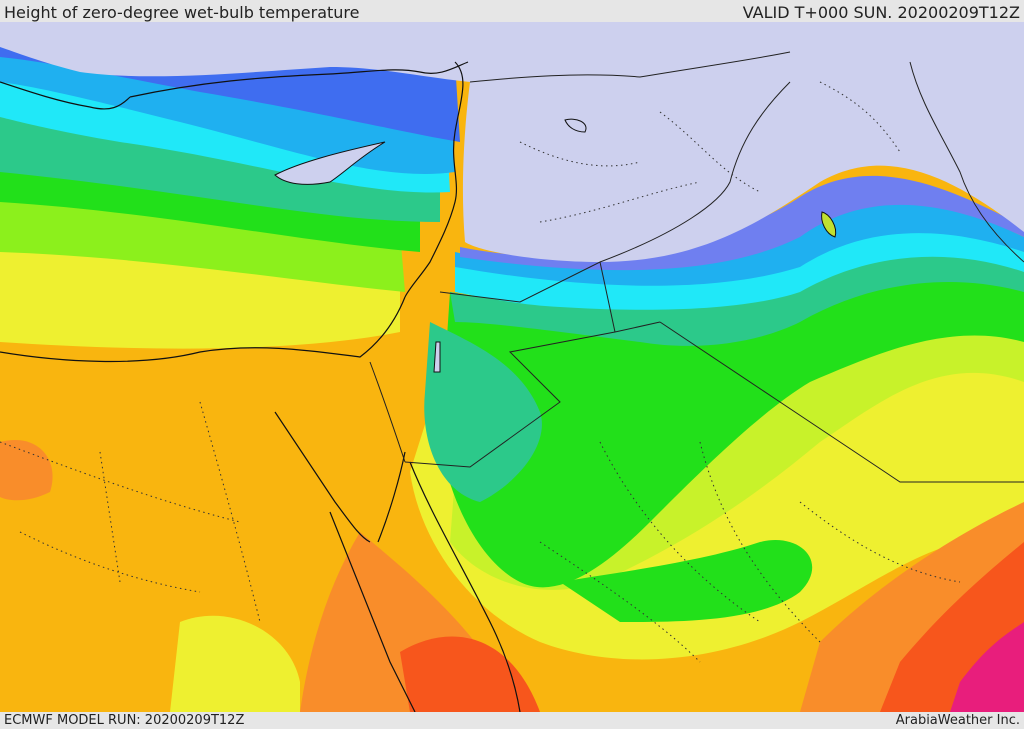 Image resolution: width=1024 pixels, height=729 pixels. I want to click on cyprus-island, so click(330, 163).